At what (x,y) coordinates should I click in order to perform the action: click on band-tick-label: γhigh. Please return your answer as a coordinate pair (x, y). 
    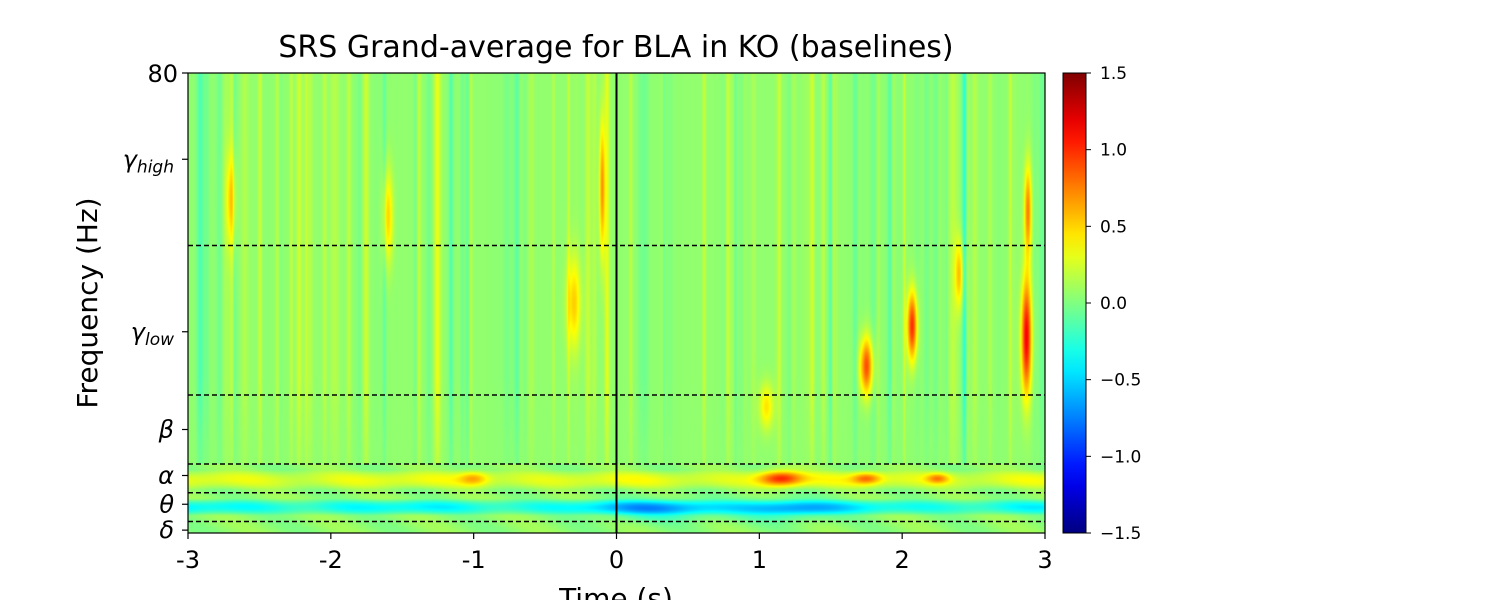
    Looking at the image, I should click on (148, 161).